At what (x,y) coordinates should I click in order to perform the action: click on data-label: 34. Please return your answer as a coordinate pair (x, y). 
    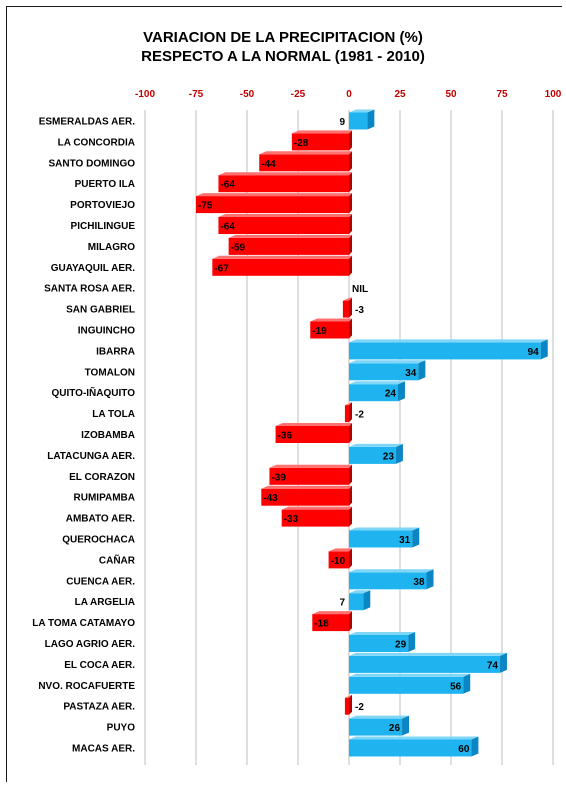
    Looking at the image, I should click on (411, 373).